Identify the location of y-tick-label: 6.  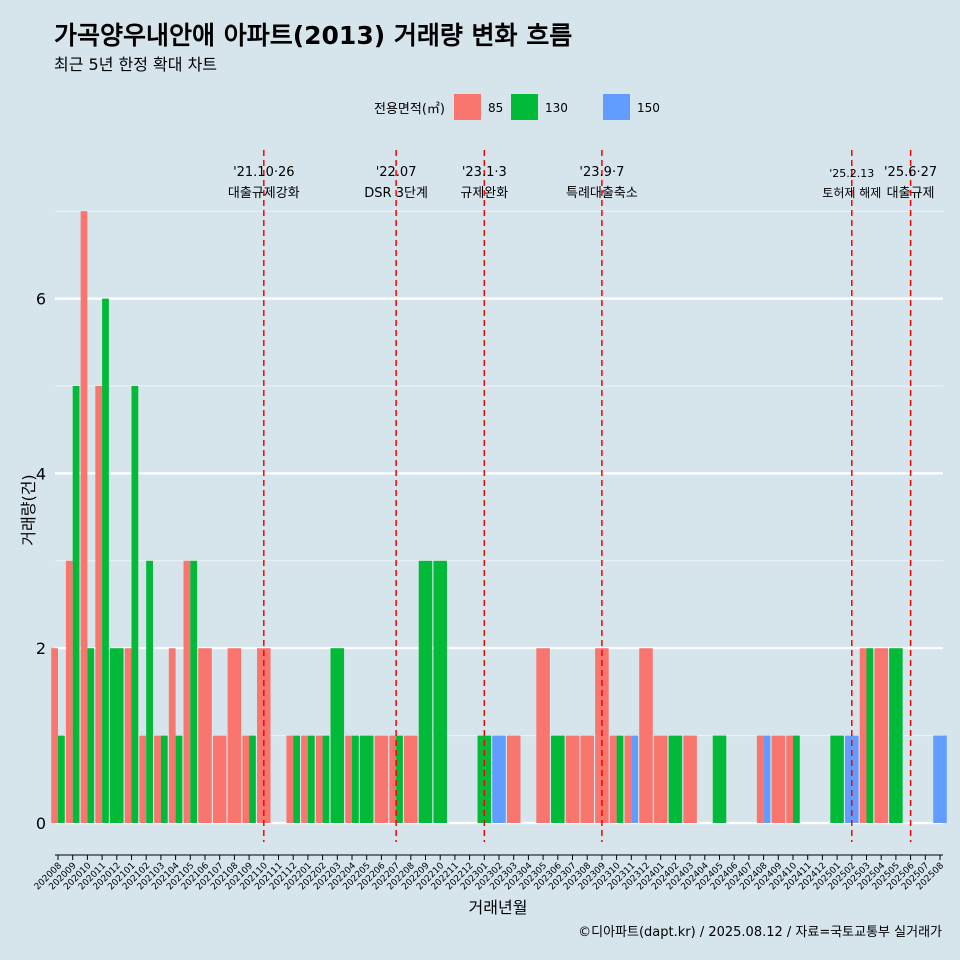
(41, 299).